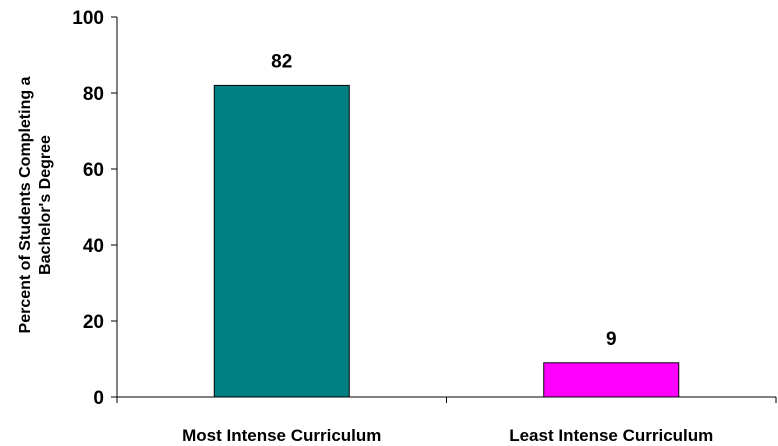 This screenshot has width=778, height=446. I want to click on x-category-label: Most Intense Curriculum, so click(281, 435).